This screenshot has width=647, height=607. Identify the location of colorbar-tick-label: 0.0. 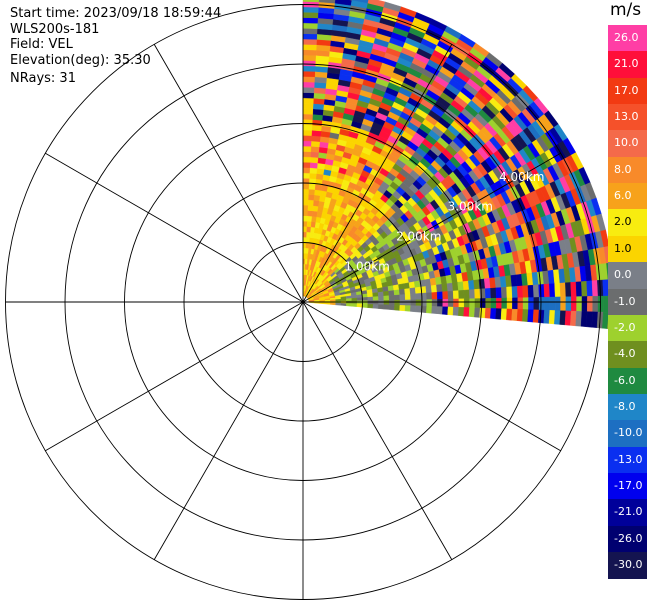
(623, 275).